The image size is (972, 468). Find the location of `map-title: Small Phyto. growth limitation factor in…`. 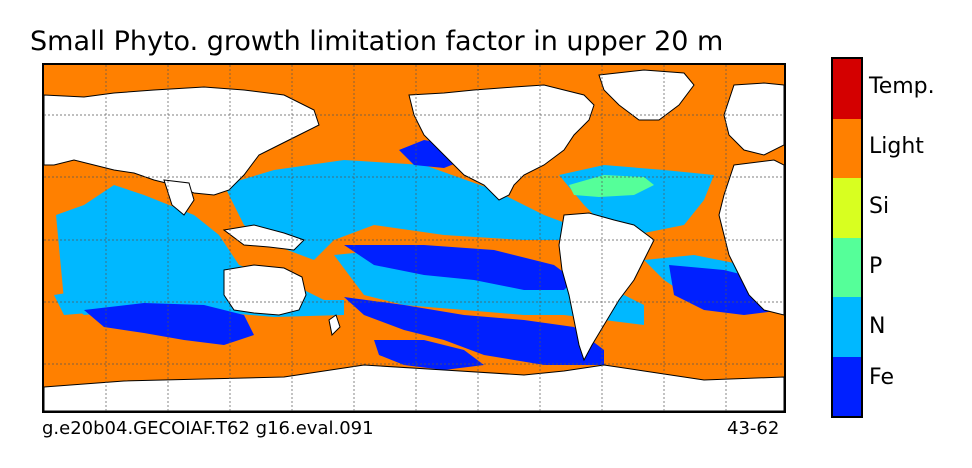

map-title: Small Phyto. growth limitation factor in… is located at coordinates (377, 41).